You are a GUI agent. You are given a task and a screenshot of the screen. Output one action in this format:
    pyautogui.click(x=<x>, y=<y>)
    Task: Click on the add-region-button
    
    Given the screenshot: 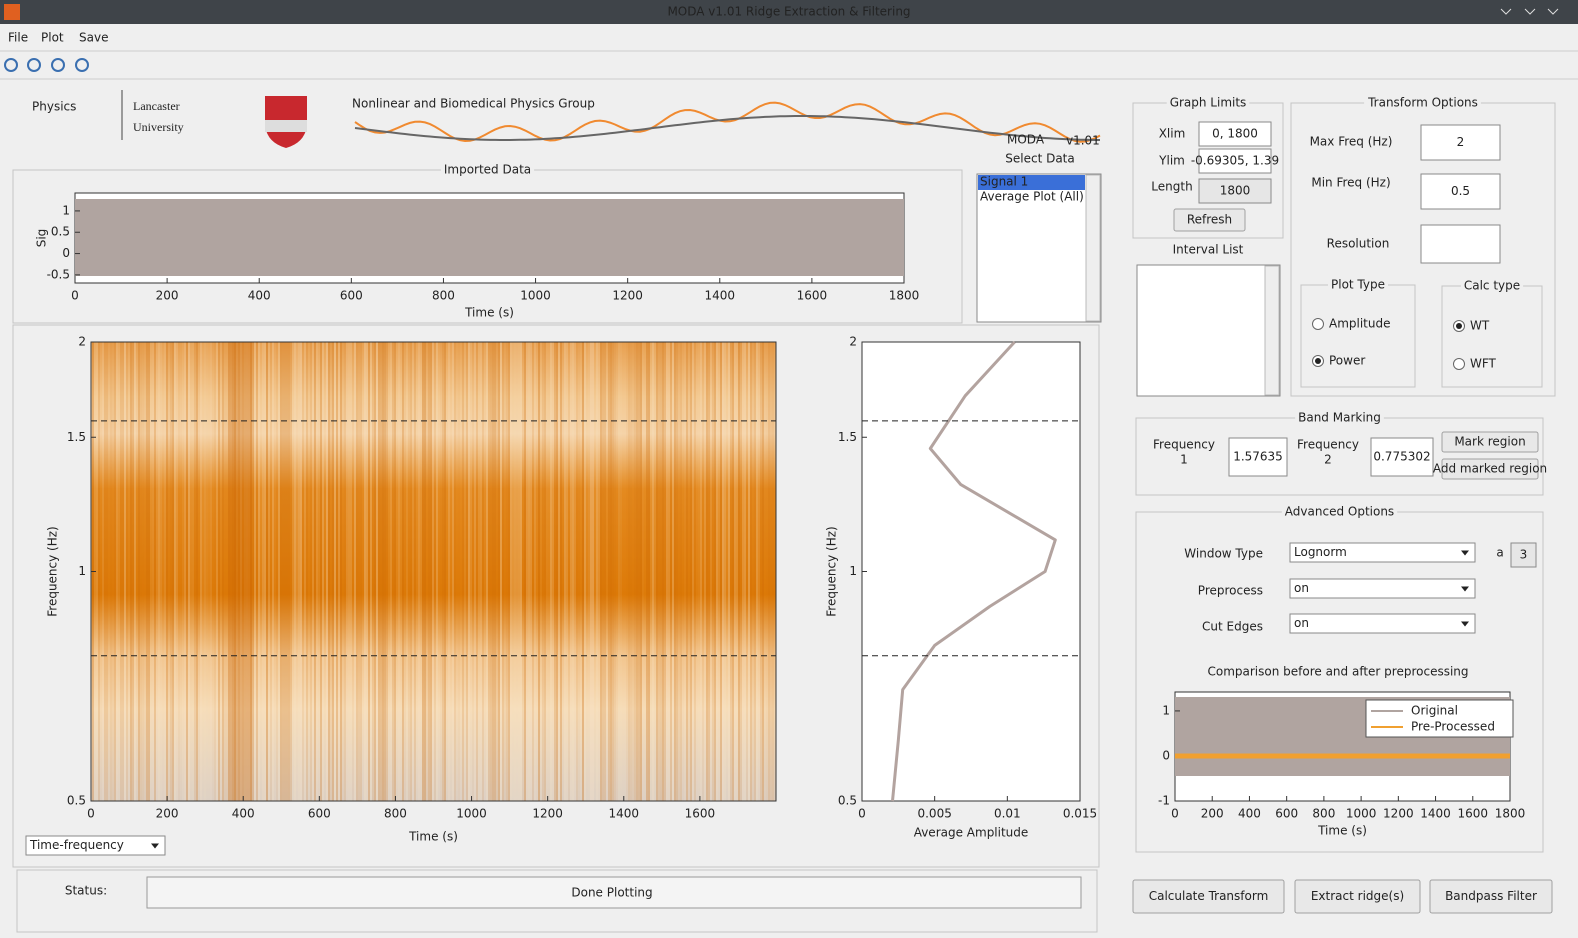 What is the action you would take?
    pyautogui.click(x=1490, y=469)
    